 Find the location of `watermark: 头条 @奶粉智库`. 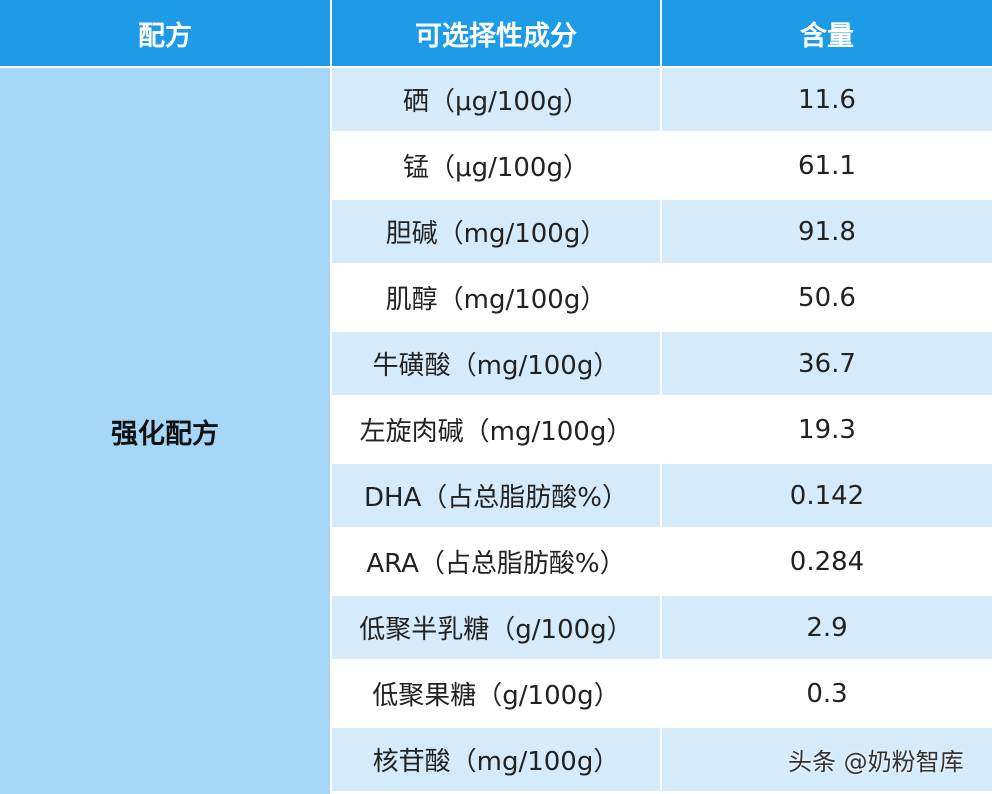

watermark: 头条 @奶粉智库 is located at coordinates (876, 762).